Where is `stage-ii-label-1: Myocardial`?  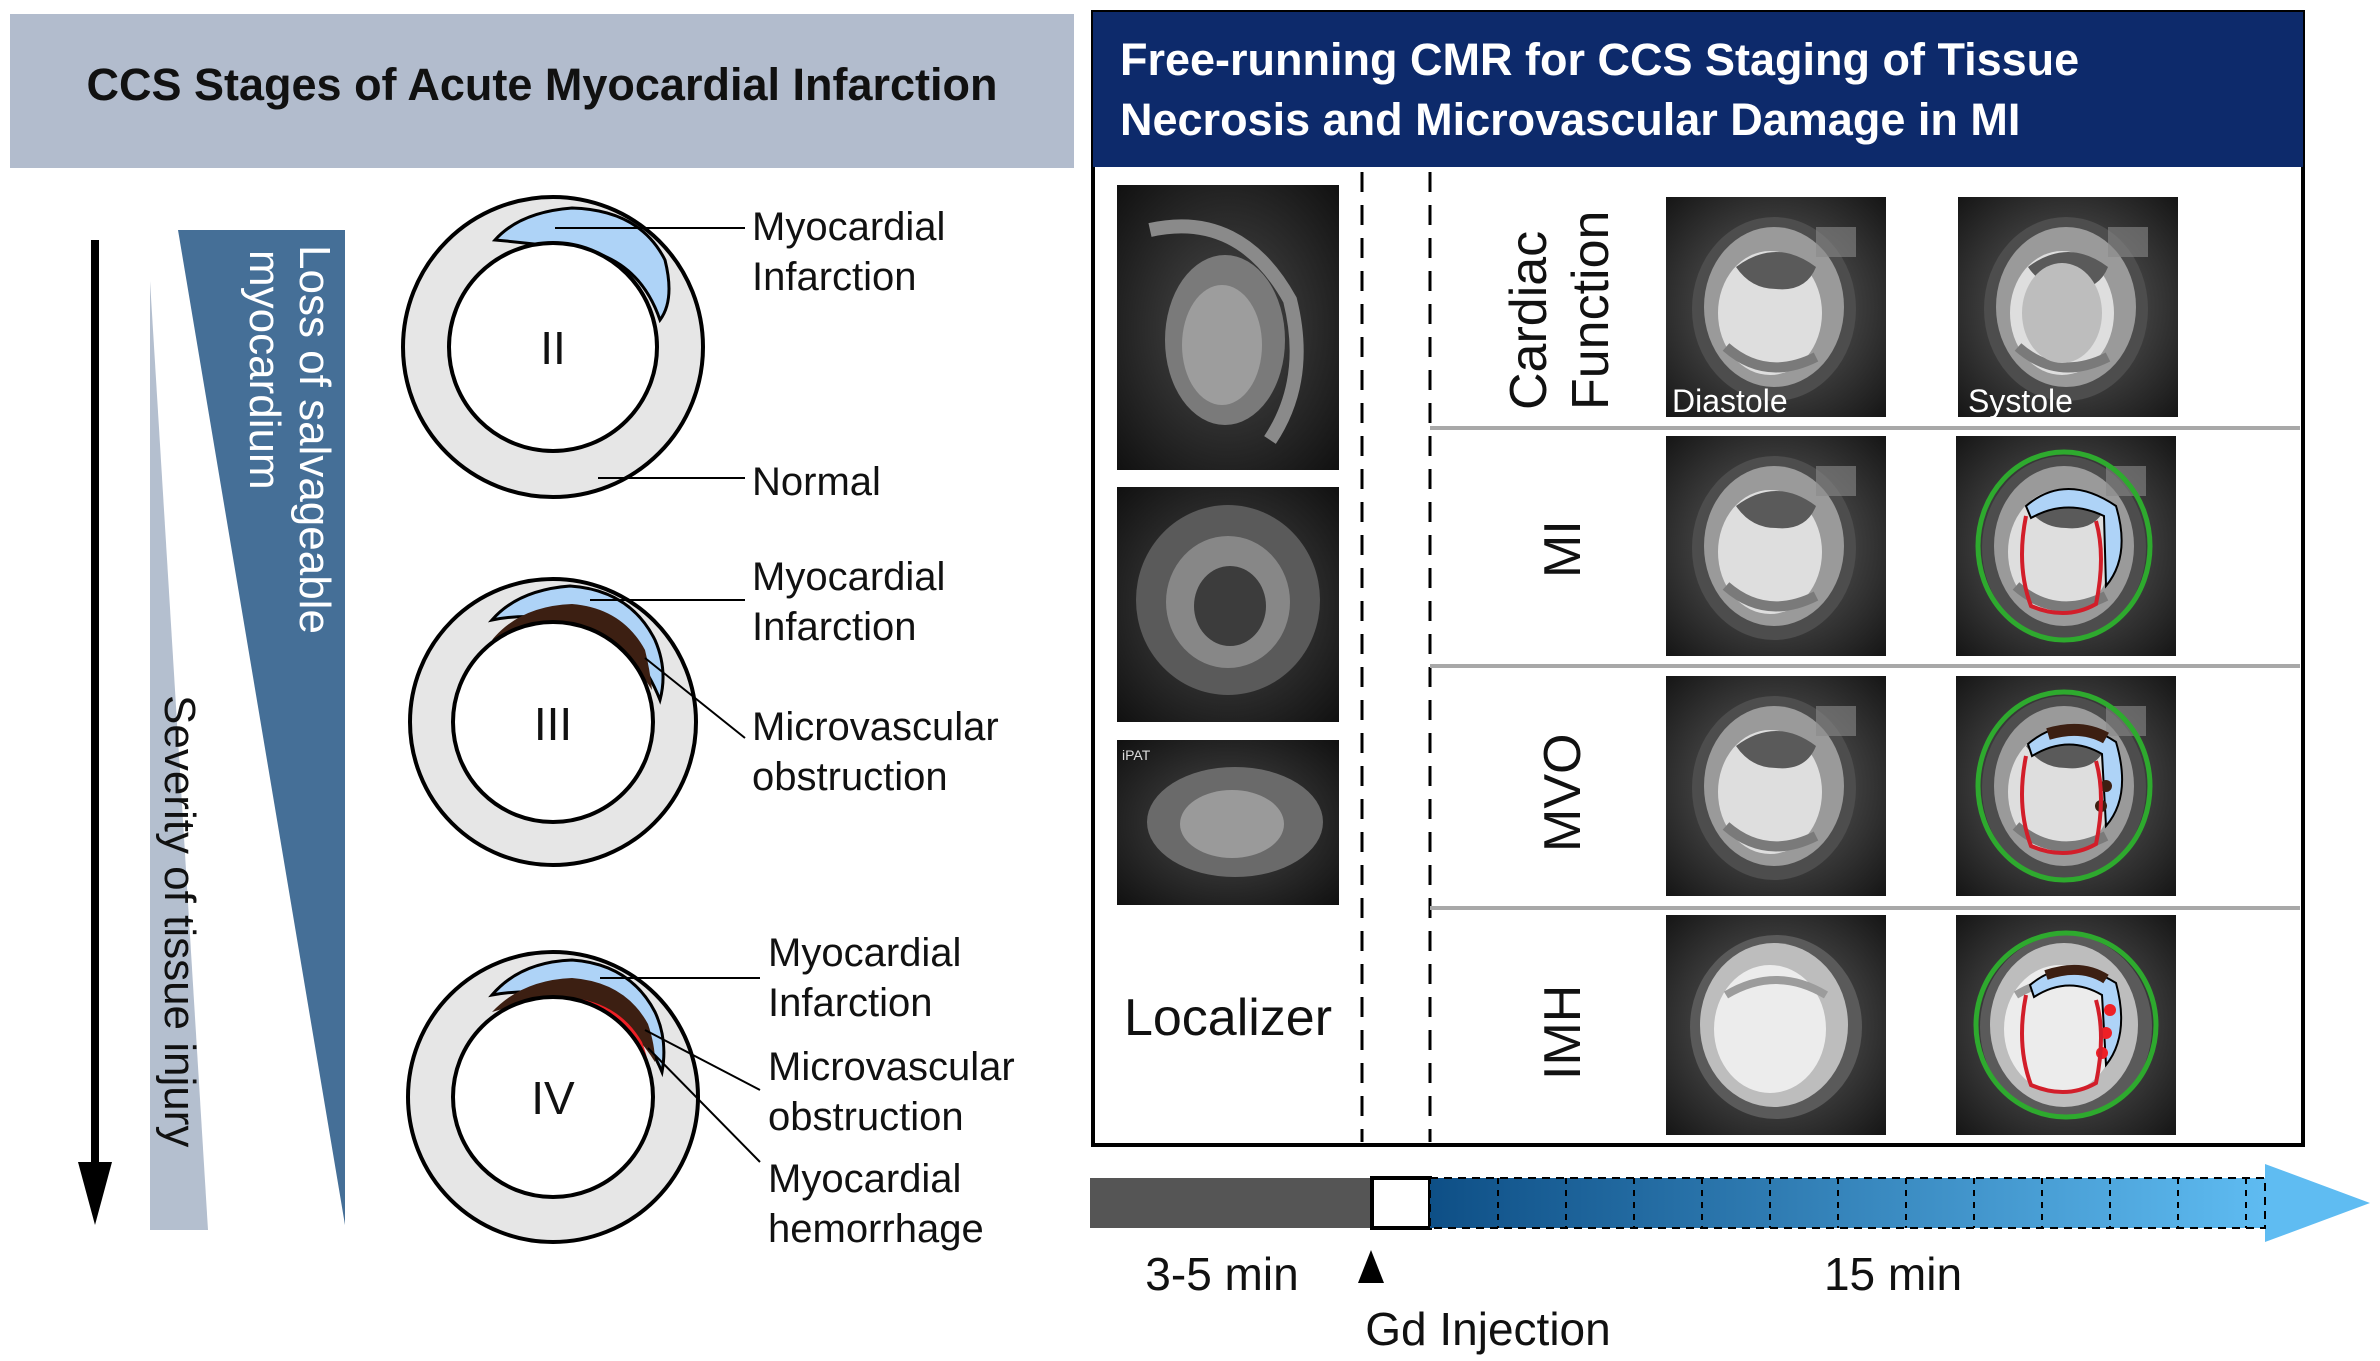
stage-ii-label-1: Myocardial is located at coordinates (848, 227).